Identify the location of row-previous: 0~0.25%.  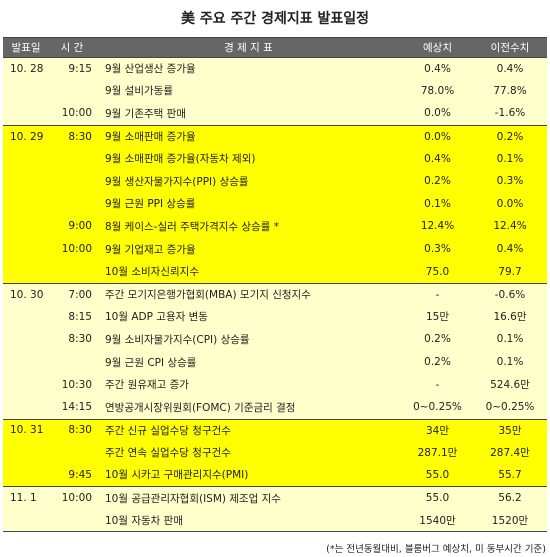
(510, 407).